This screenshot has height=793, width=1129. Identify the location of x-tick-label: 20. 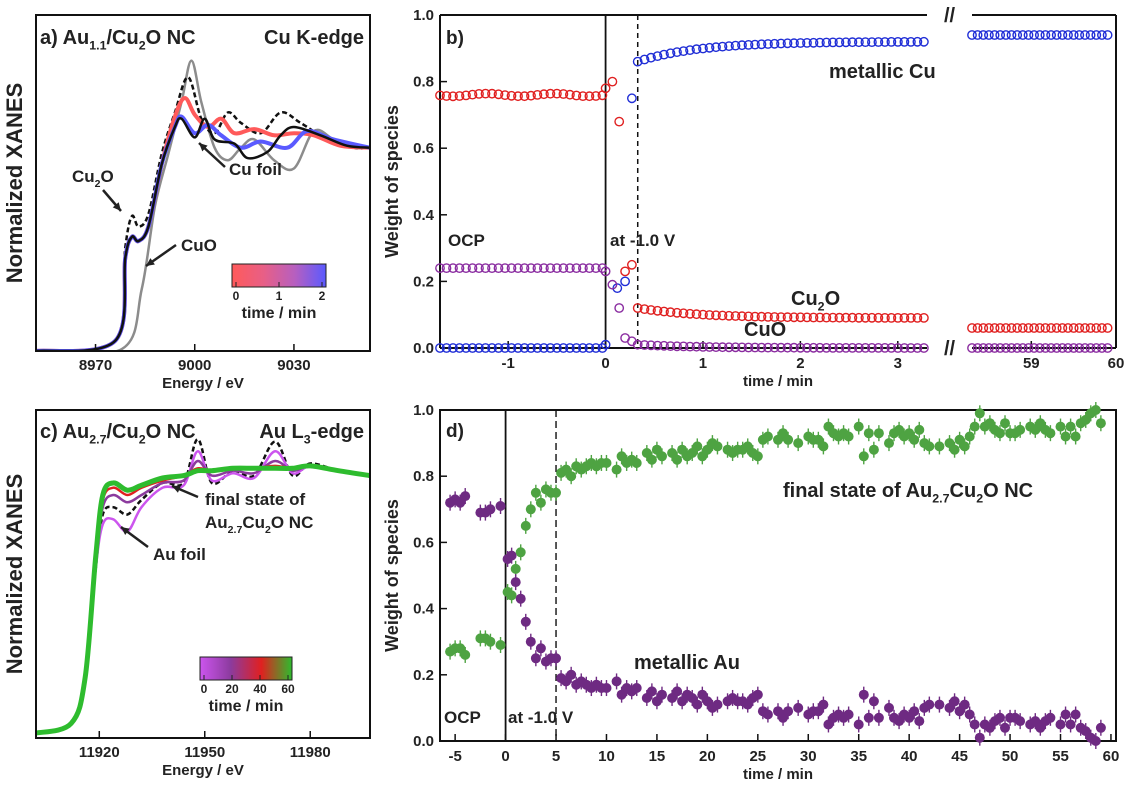
(707, 756).